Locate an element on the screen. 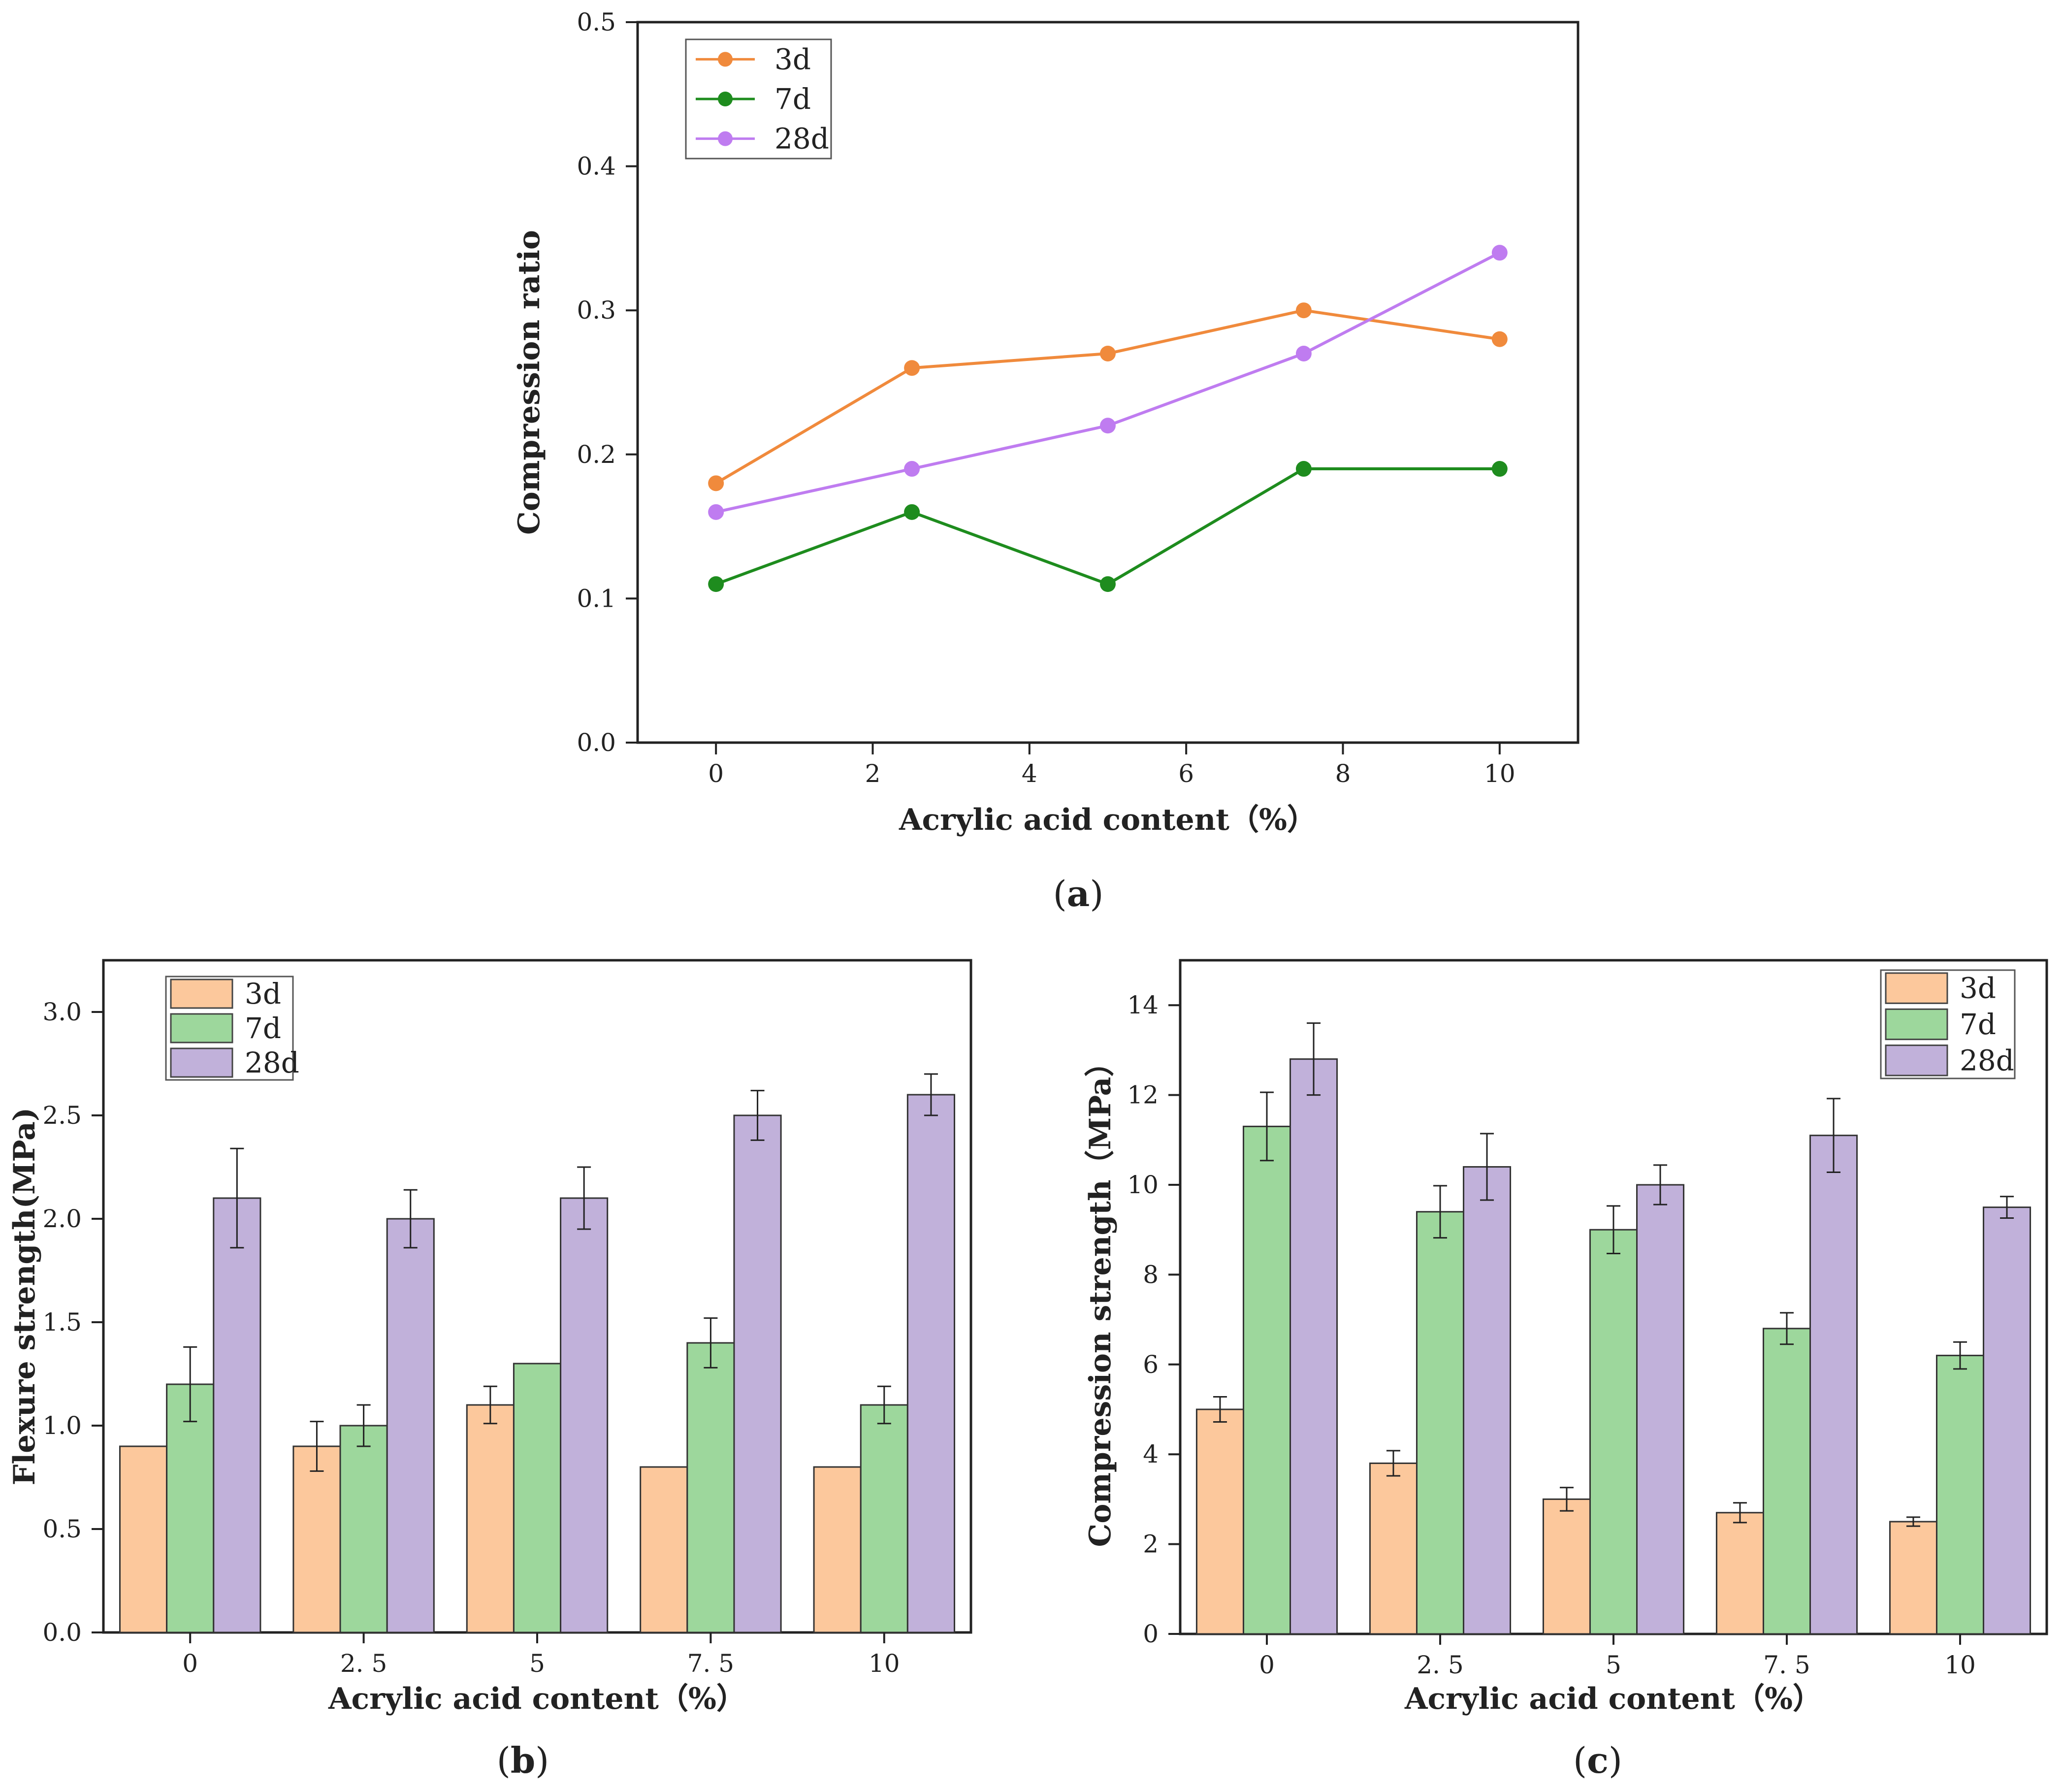 Image resolution: width=2063 pixels, height=1792 pixels. chart-b-y-tick-label: 2.5 is located at coordinates (62, 1115).